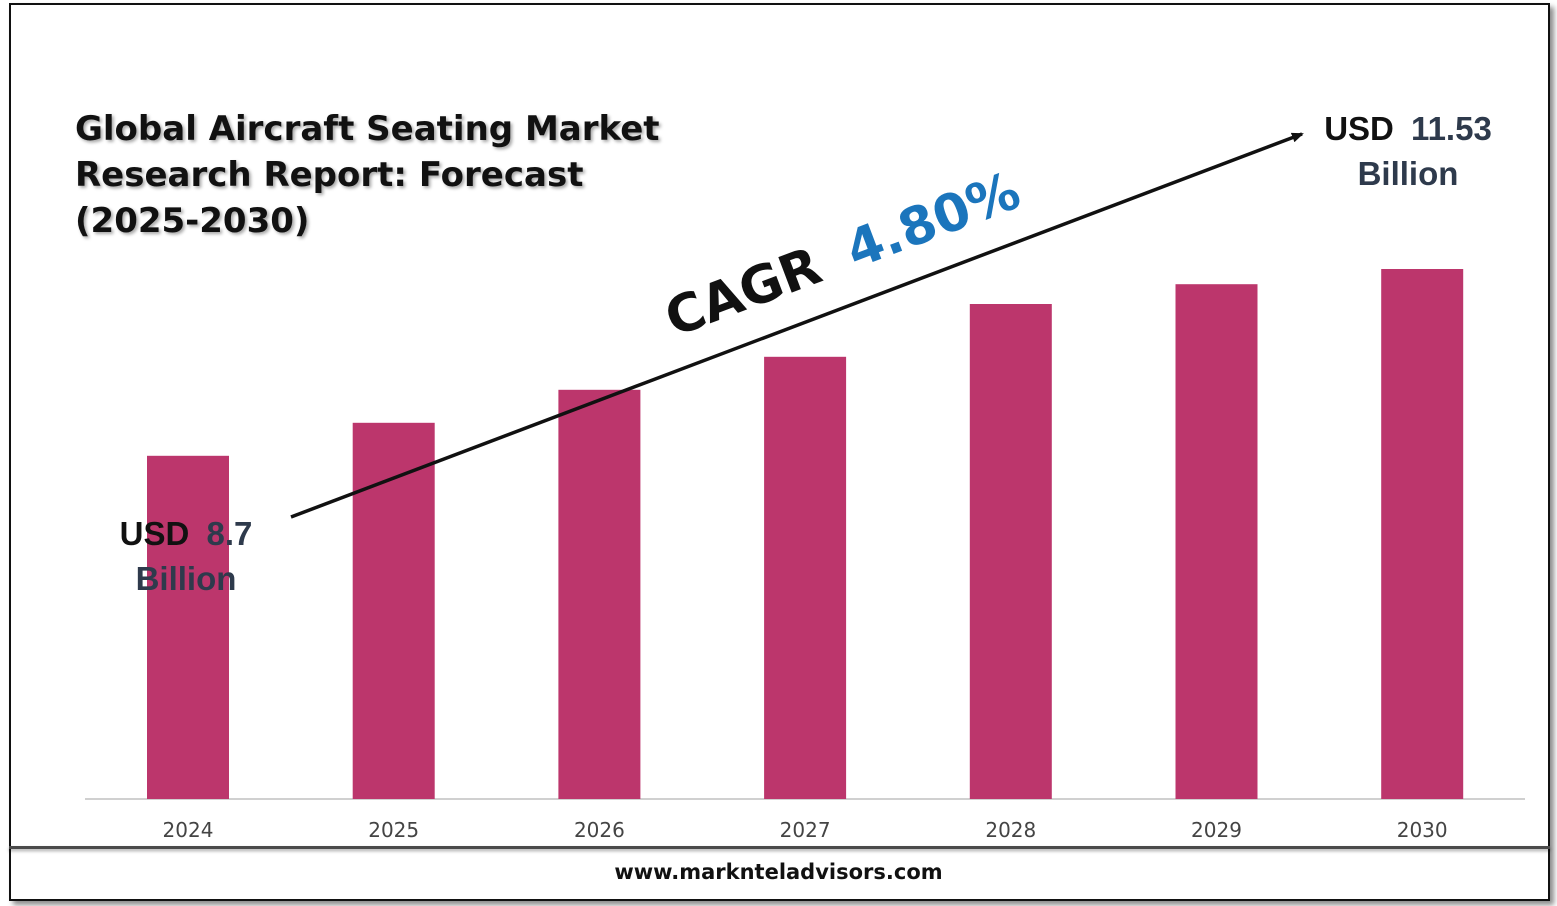 This screenshot has height=906, width=1557. What do you see at coordinates (743, 292) in the screenshot?
I see `cagr-label: CAGR` at bounding box center [743, 292].